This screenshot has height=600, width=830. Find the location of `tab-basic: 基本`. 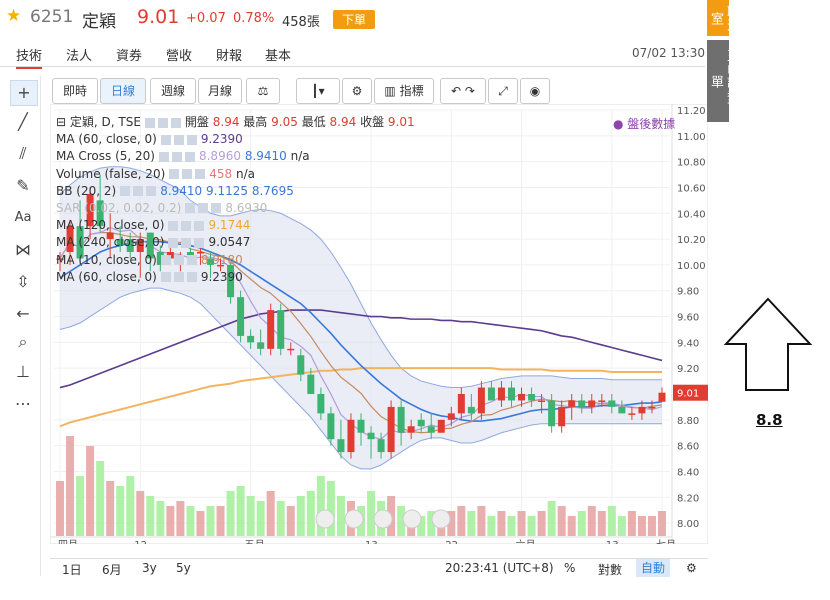

tab-basic: 基本 is located at coordinates (278, 56).